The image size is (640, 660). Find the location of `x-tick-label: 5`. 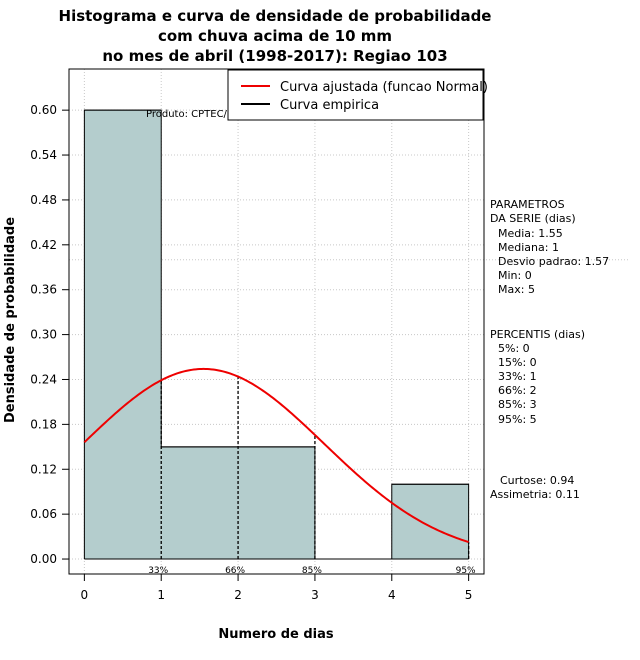

x-tick-label: 5 is located at coordinates (469, 595).